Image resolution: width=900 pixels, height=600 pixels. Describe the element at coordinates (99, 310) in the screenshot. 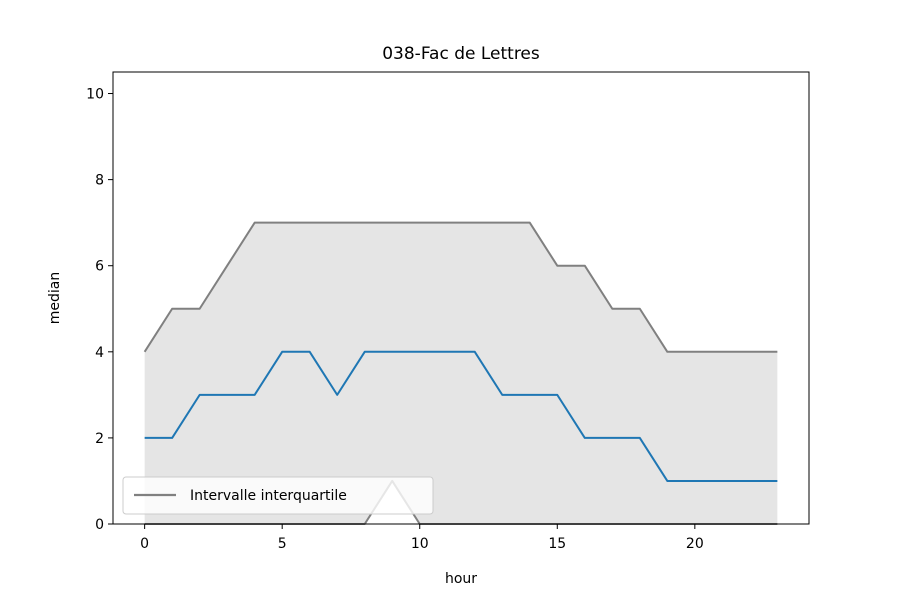

I see `y-axis: 0 2 4 6 8 10` at that location.